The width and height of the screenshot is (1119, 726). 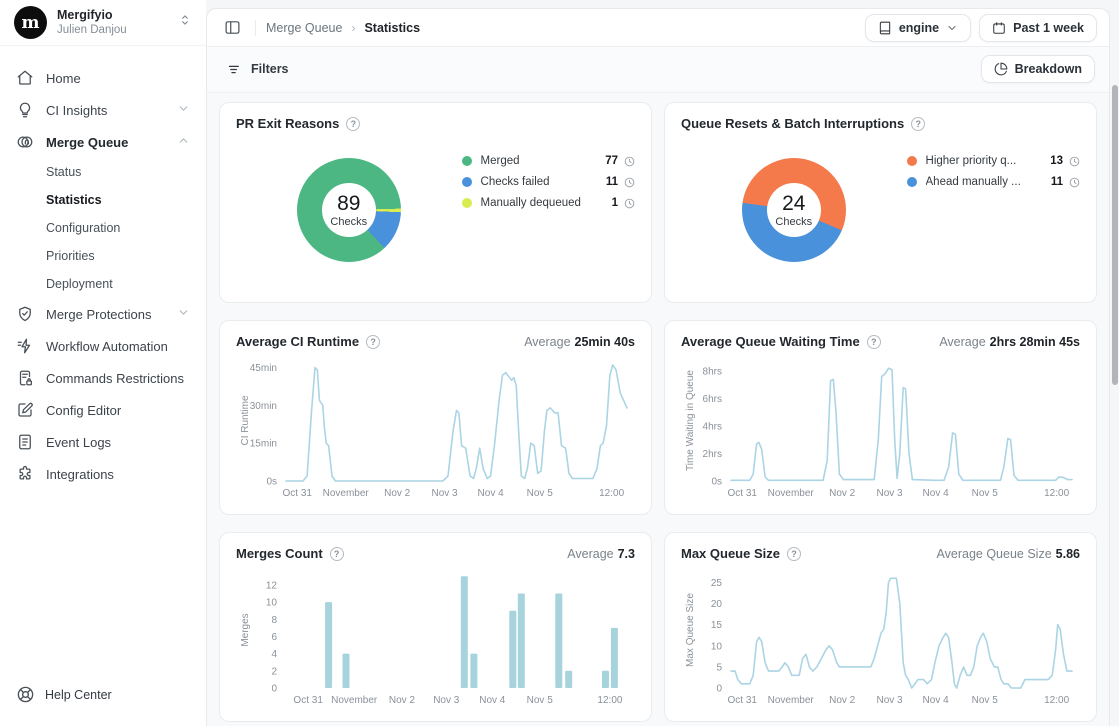 I want to click on svg-text: Nov 3, so click(x=445, y=493).